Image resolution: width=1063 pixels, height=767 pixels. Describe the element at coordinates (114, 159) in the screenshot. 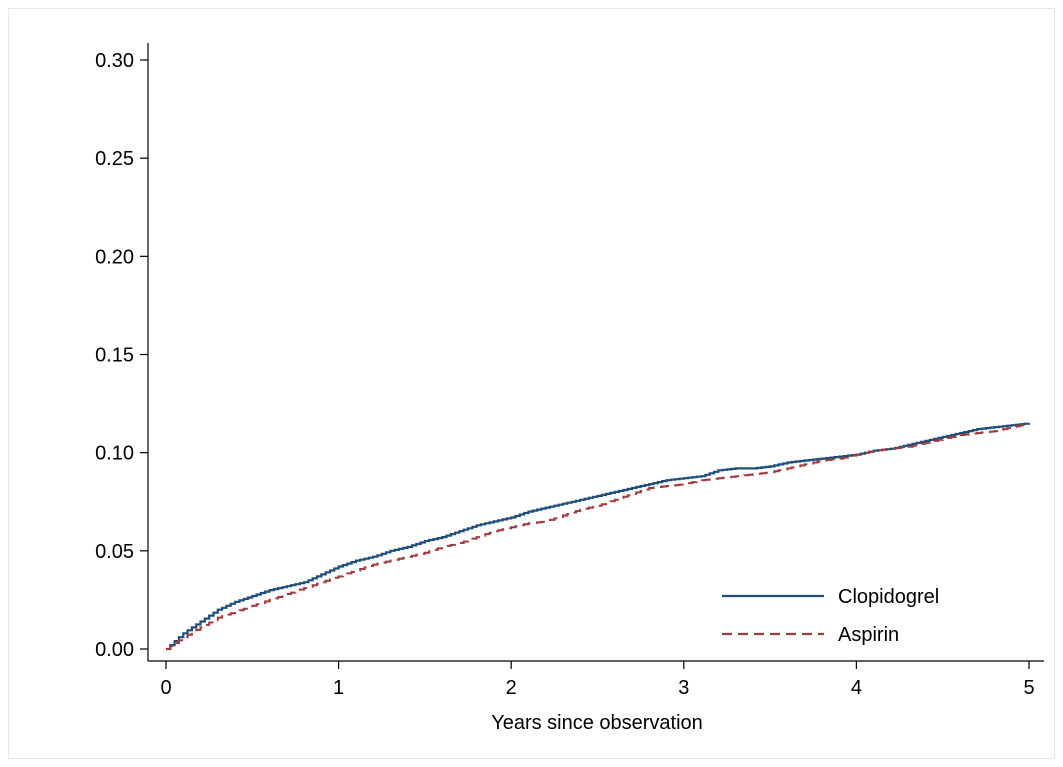

I see `y-tick-label: 0.25` at that location.